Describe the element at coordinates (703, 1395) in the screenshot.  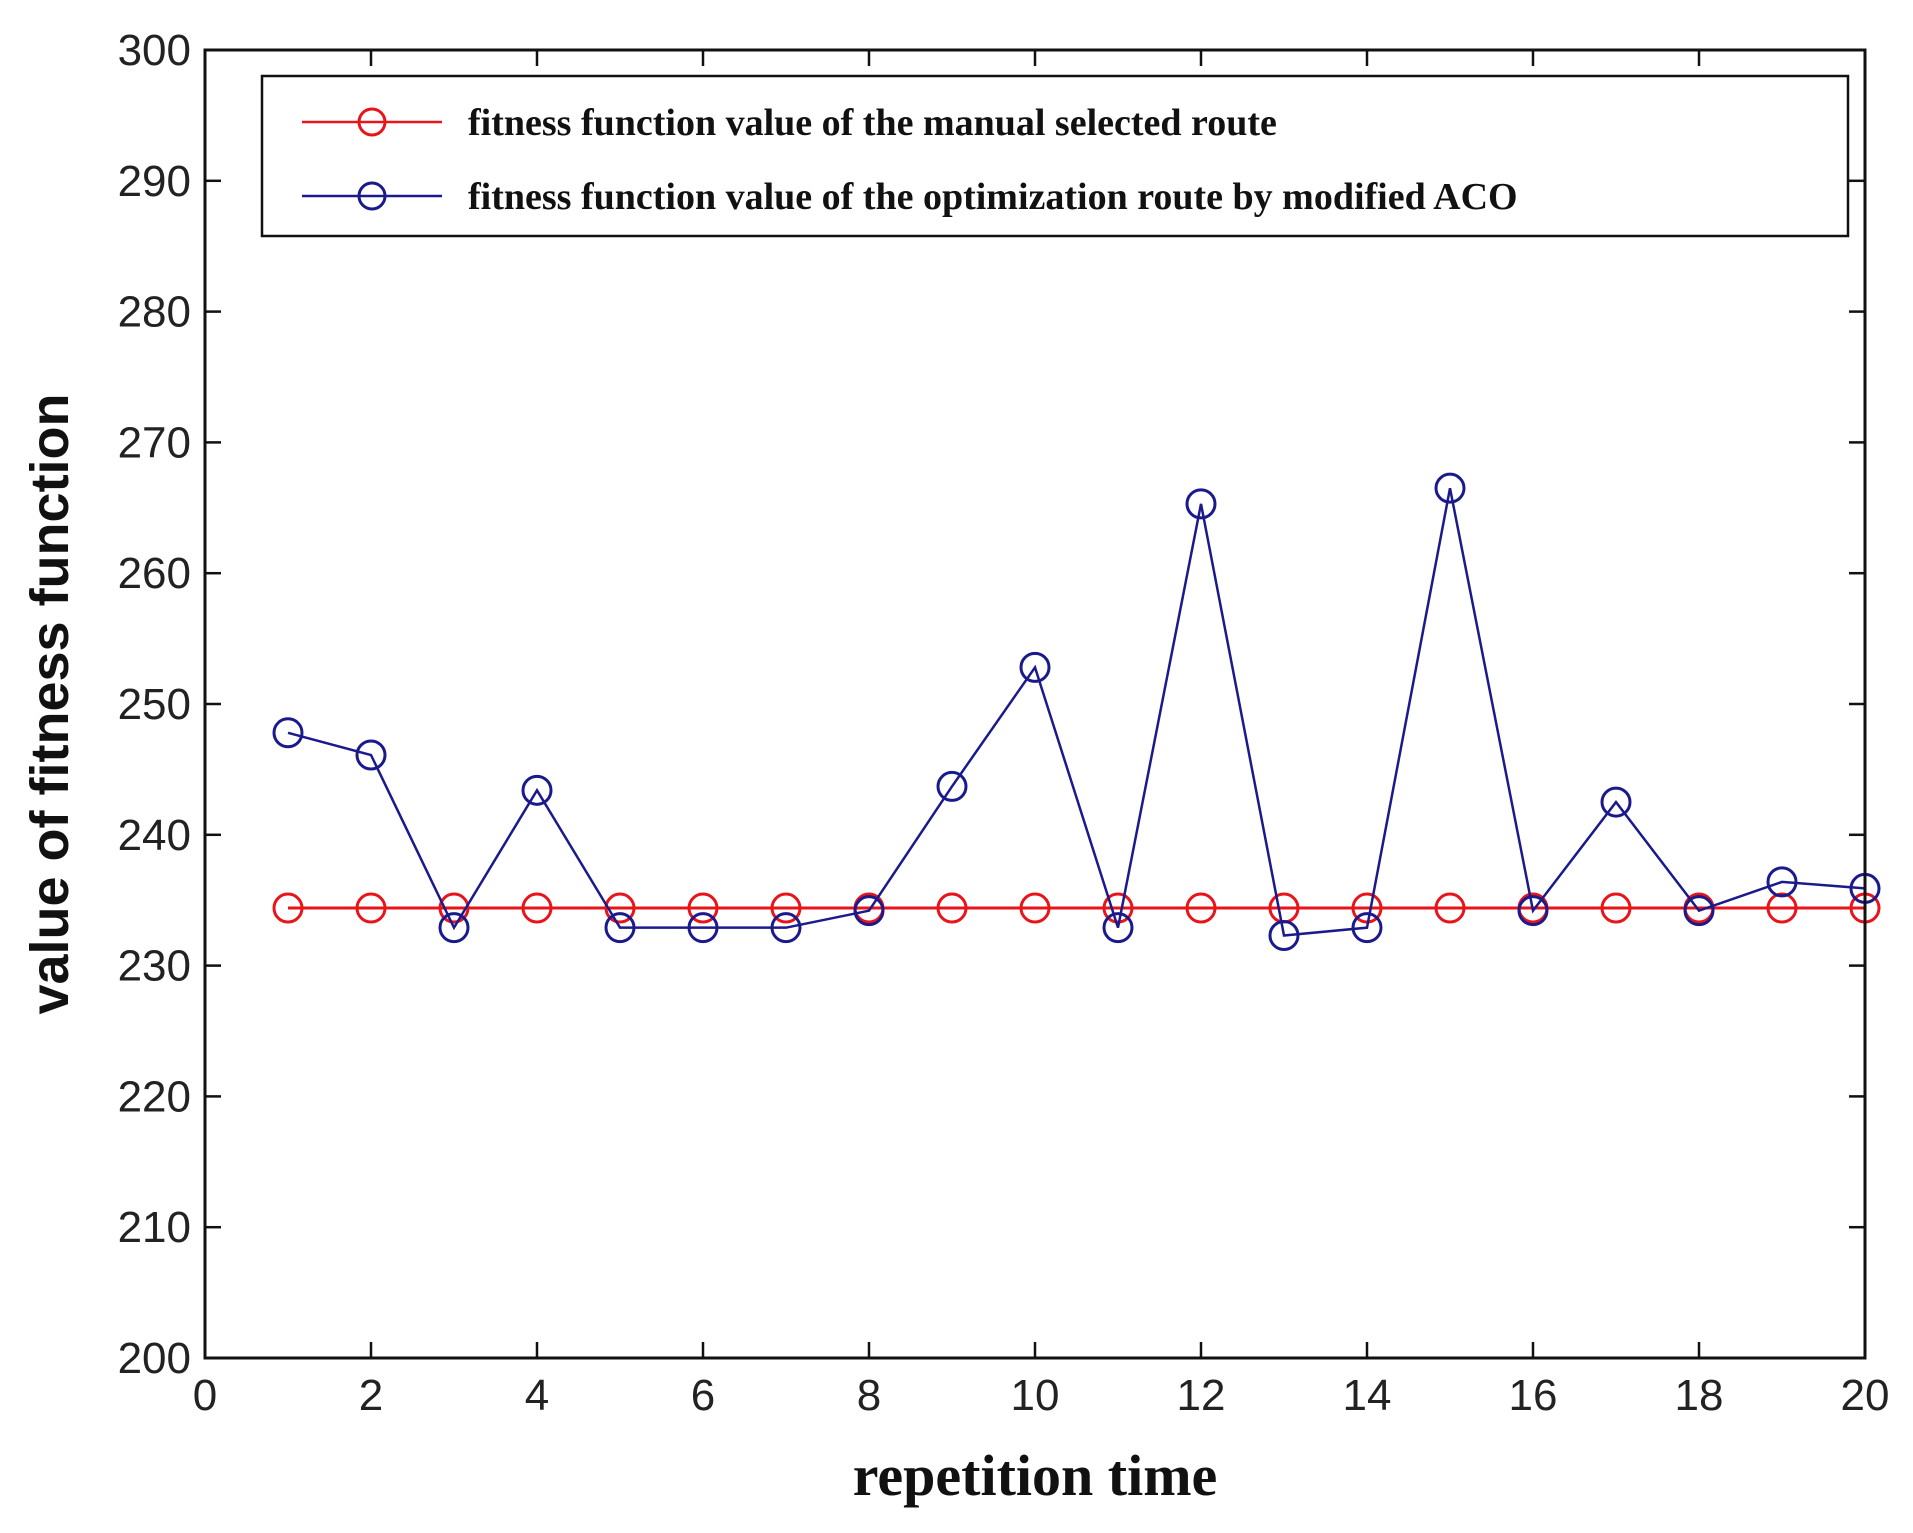
I see `x-tick-label: 6` at that location.